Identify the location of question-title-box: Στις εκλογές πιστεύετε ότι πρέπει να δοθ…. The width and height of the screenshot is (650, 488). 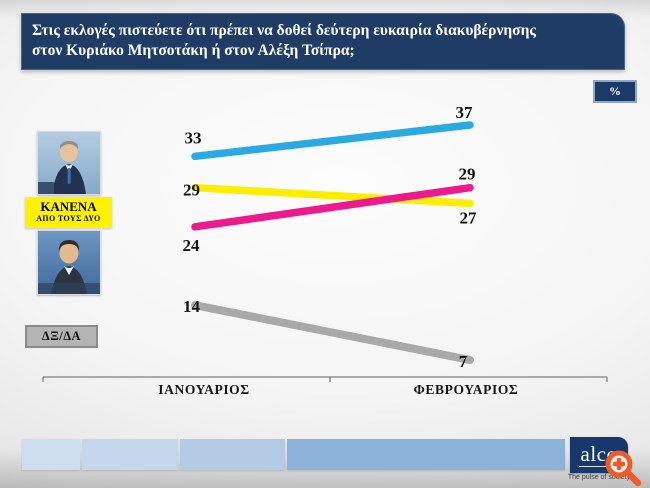
(323, 41).